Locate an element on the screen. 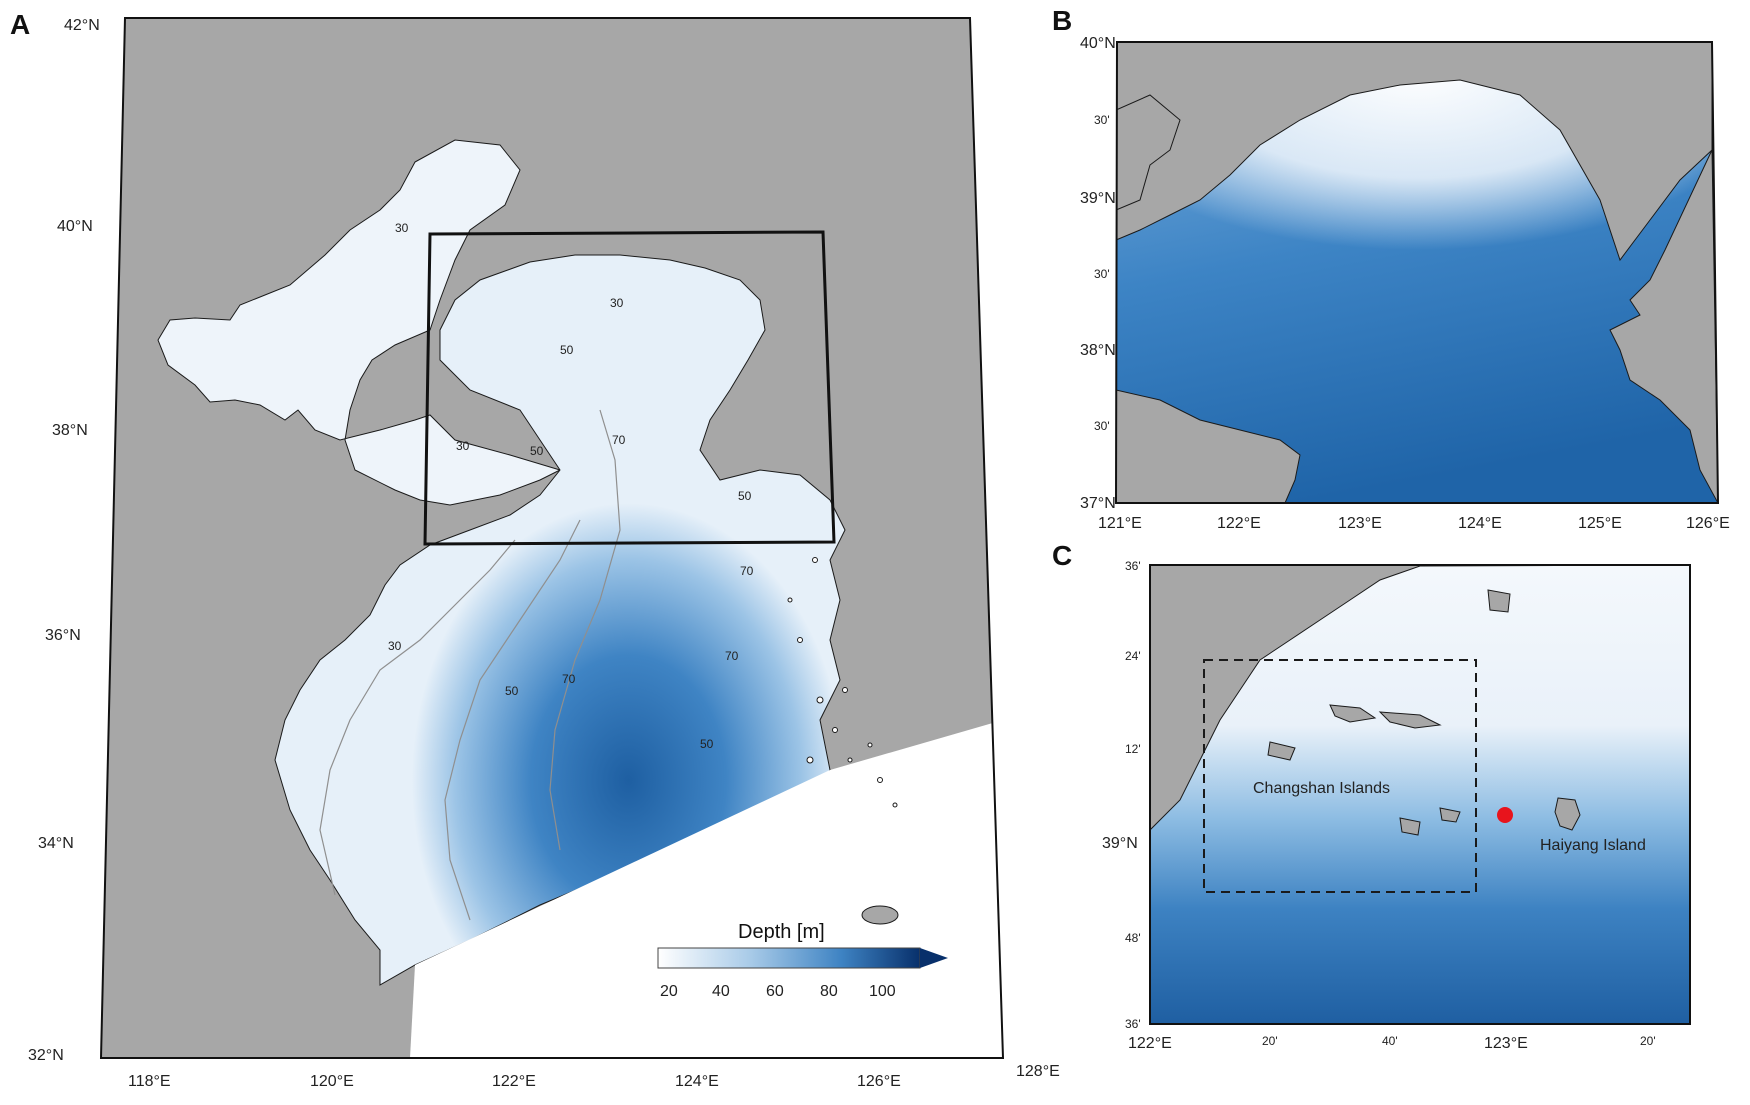 The width and height of the screenshot is (1750, 1105). colorbar-bar is located at coordinates (789, 958).